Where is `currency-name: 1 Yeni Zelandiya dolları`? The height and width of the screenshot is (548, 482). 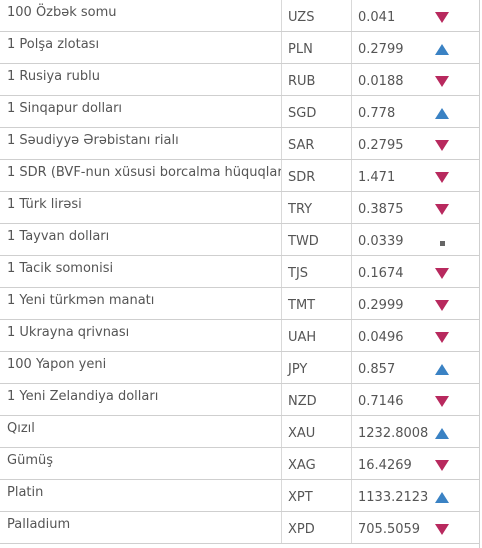 currency-name: 1 Yeni Zelandiya dolları is located at coordinates (141, 399).